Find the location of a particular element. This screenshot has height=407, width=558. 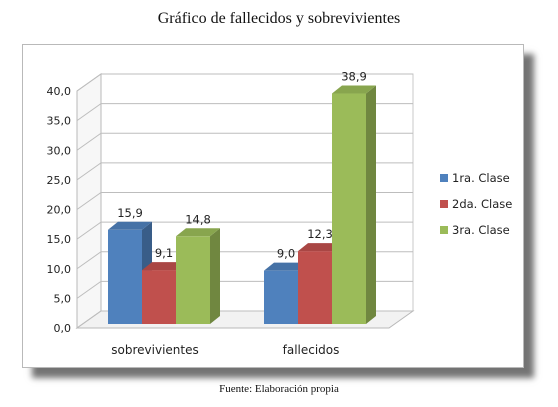

category-label: fallecidos is located at coordinates (311, 350).